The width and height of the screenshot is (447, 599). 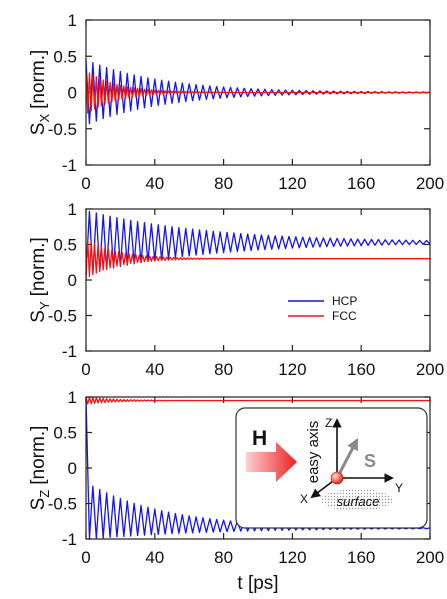 I want to click on field-arrow, so click(x=271, y=462).